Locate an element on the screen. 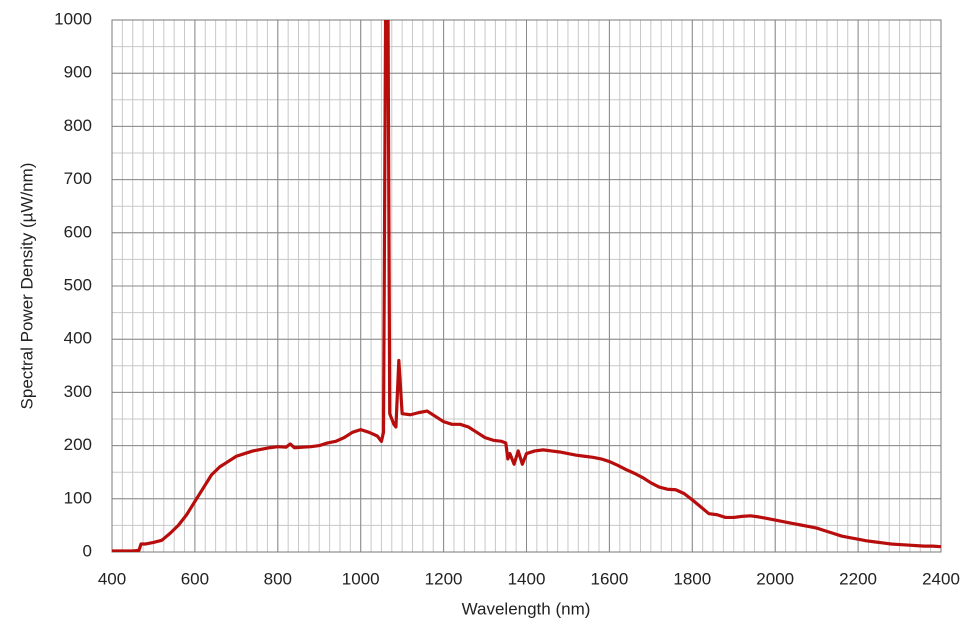  y-tick-label: 1000 is located at coordinates (73, 18).